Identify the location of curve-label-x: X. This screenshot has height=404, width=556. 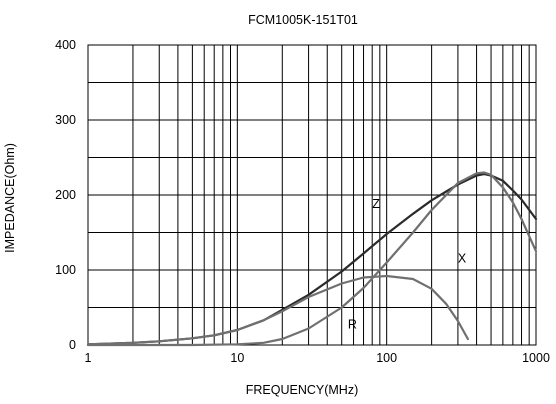
(462, 259).